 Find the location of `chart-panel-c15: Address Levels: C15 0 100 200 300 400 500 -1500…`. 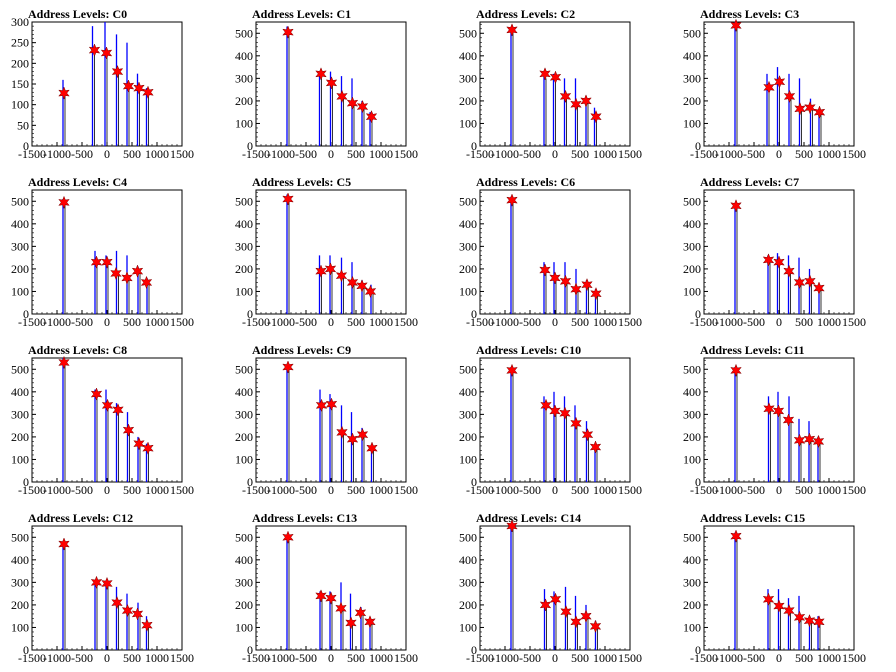

chart-panel-c15: Address Levels: C15 0 100 200 300 400 500 -1500… is located at coordinates (774, 588).